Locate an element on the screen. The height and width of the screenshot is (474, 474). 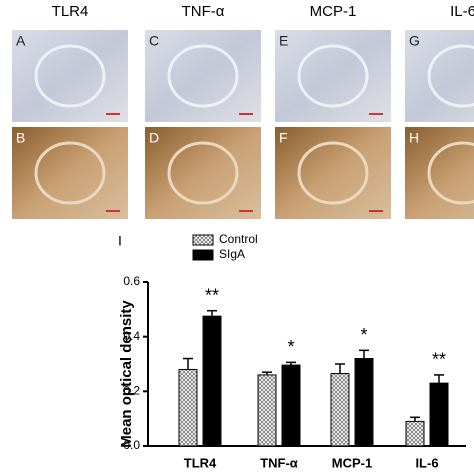
panel-letter: F is located at coordinates (283, 138).